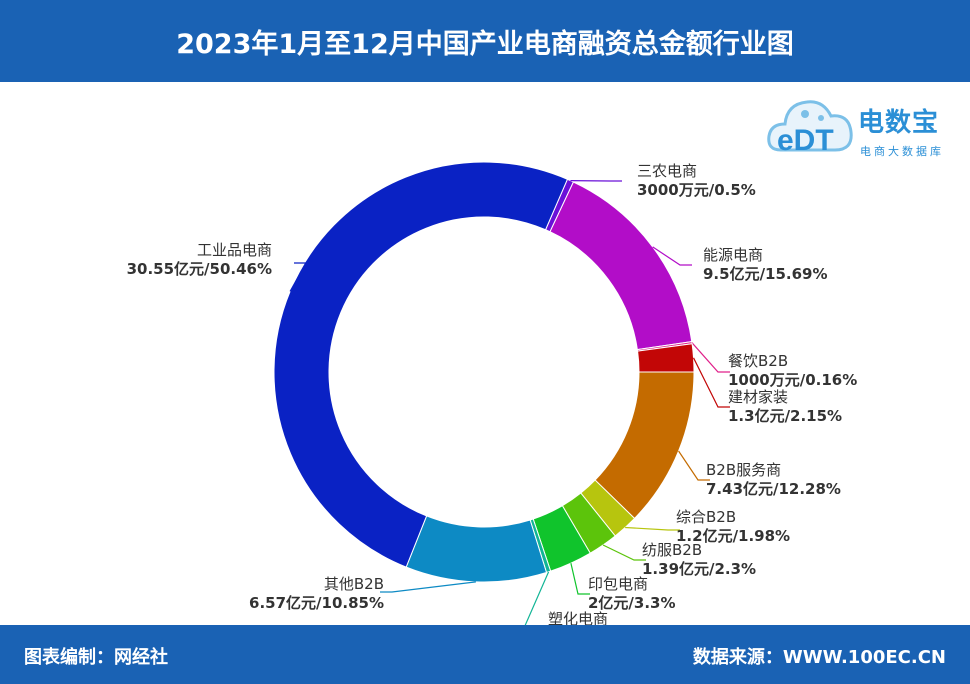 The height and width of the screenshot is (684, 970). What do you see at coordinates (765, 274) in the screenshot?
I see `slice-value-label: 9.5亿元/15.69%` at bounding box center [765, 274].